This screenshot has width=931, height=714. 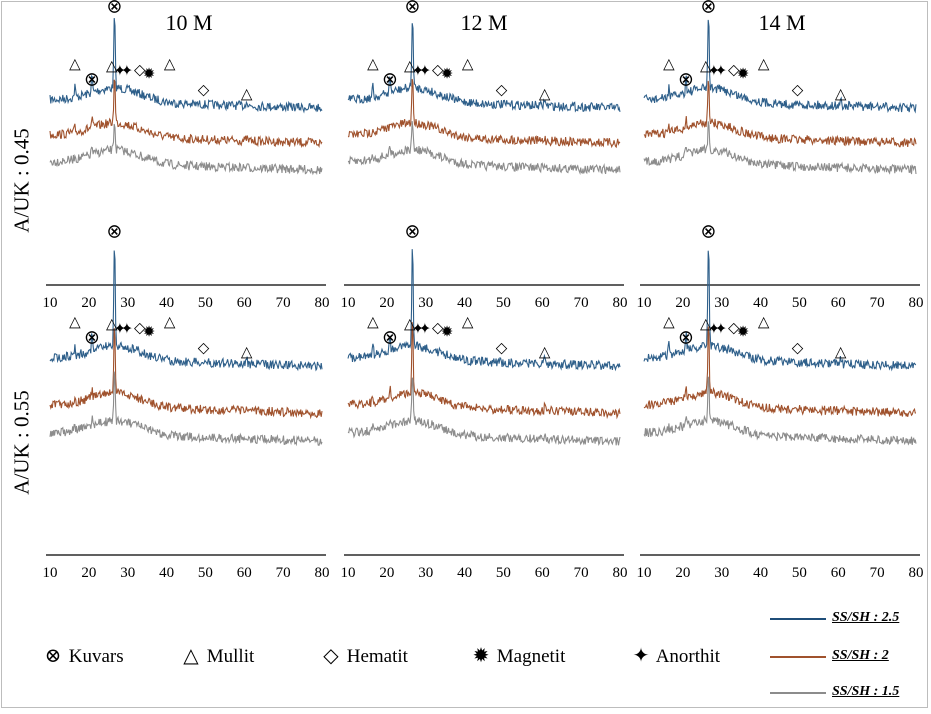 What do you see at coordinates (675, 655) in the screenshot?
I see `legend-anorthit: ✦ Anorthit` at bounding box center [675, 655].